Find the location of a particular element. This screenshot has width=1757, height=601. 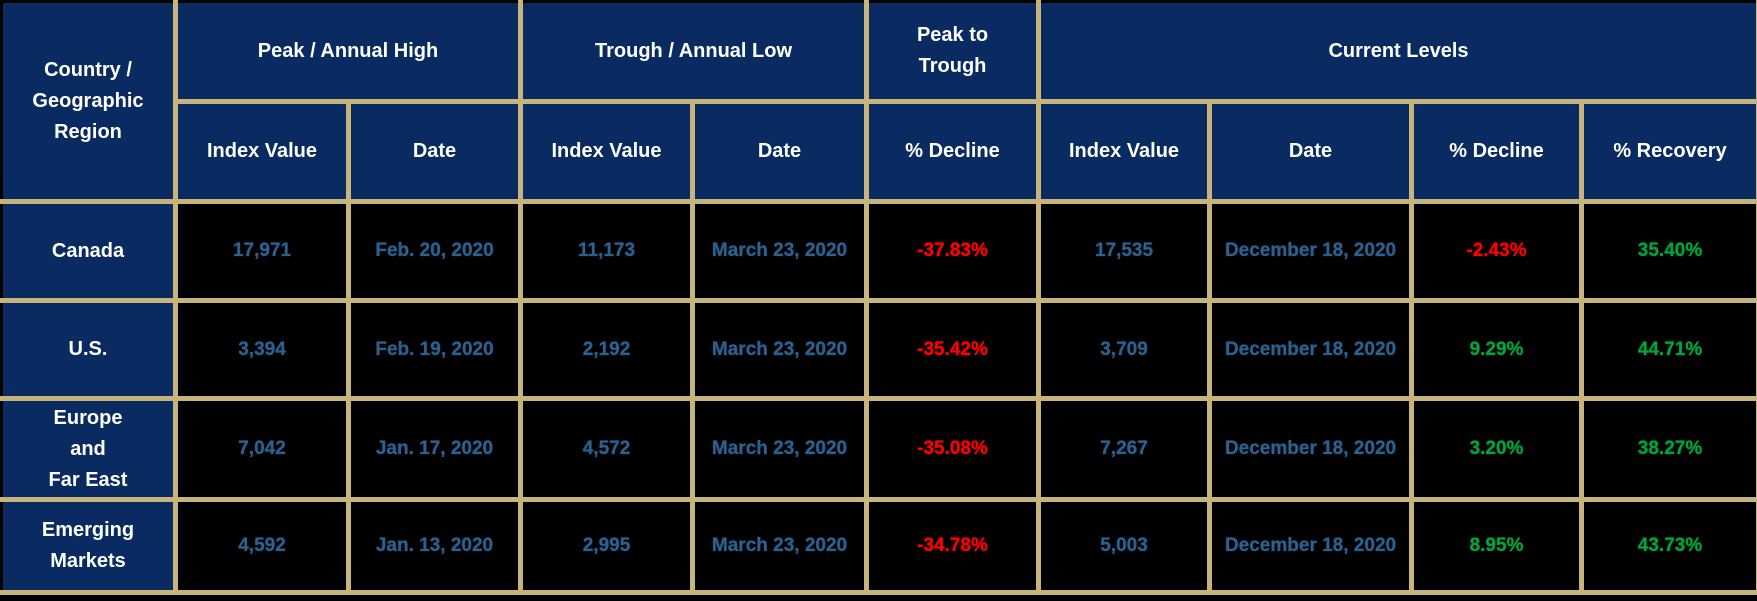

value-cell: 43.73% is located at coordinates (1668, 546).